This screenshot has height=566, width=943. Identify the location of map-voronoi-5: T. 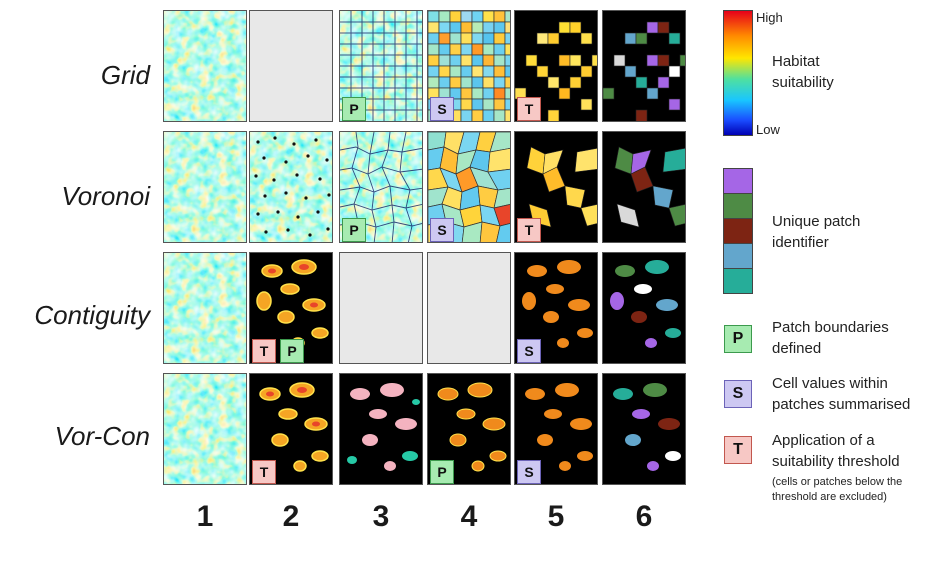
(556, 187).